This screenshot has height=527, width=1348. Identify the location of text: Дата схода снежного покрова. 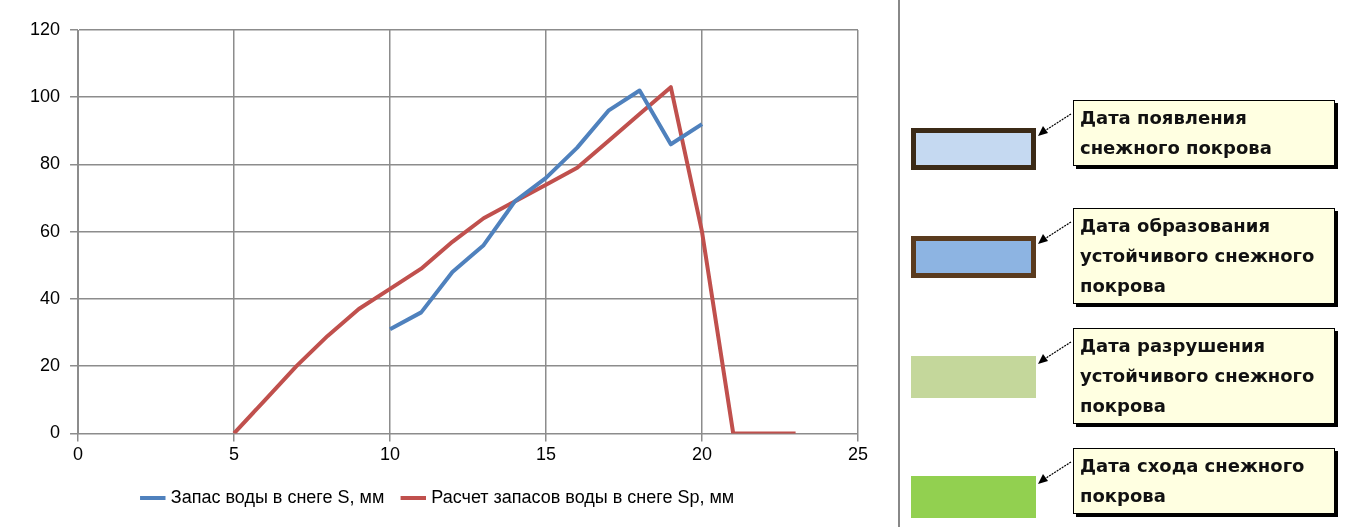
(1204, 481).